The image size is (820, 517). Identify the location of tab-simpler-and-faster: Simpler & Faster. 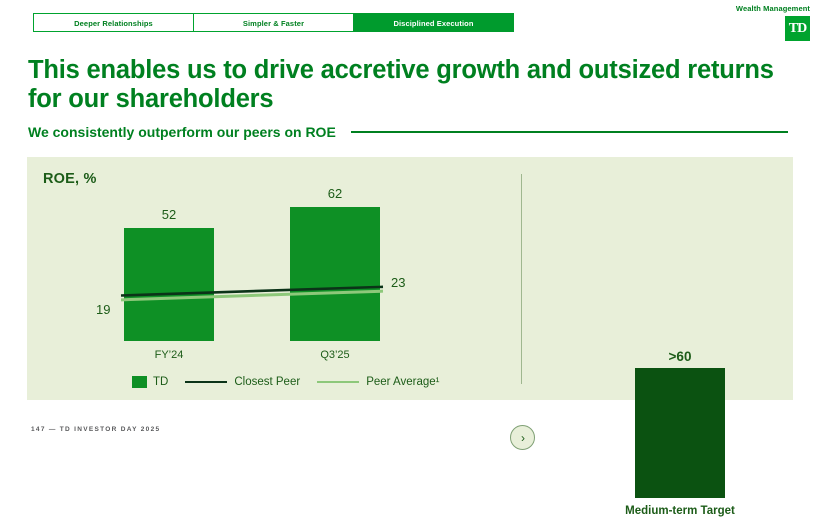
(273, 22).